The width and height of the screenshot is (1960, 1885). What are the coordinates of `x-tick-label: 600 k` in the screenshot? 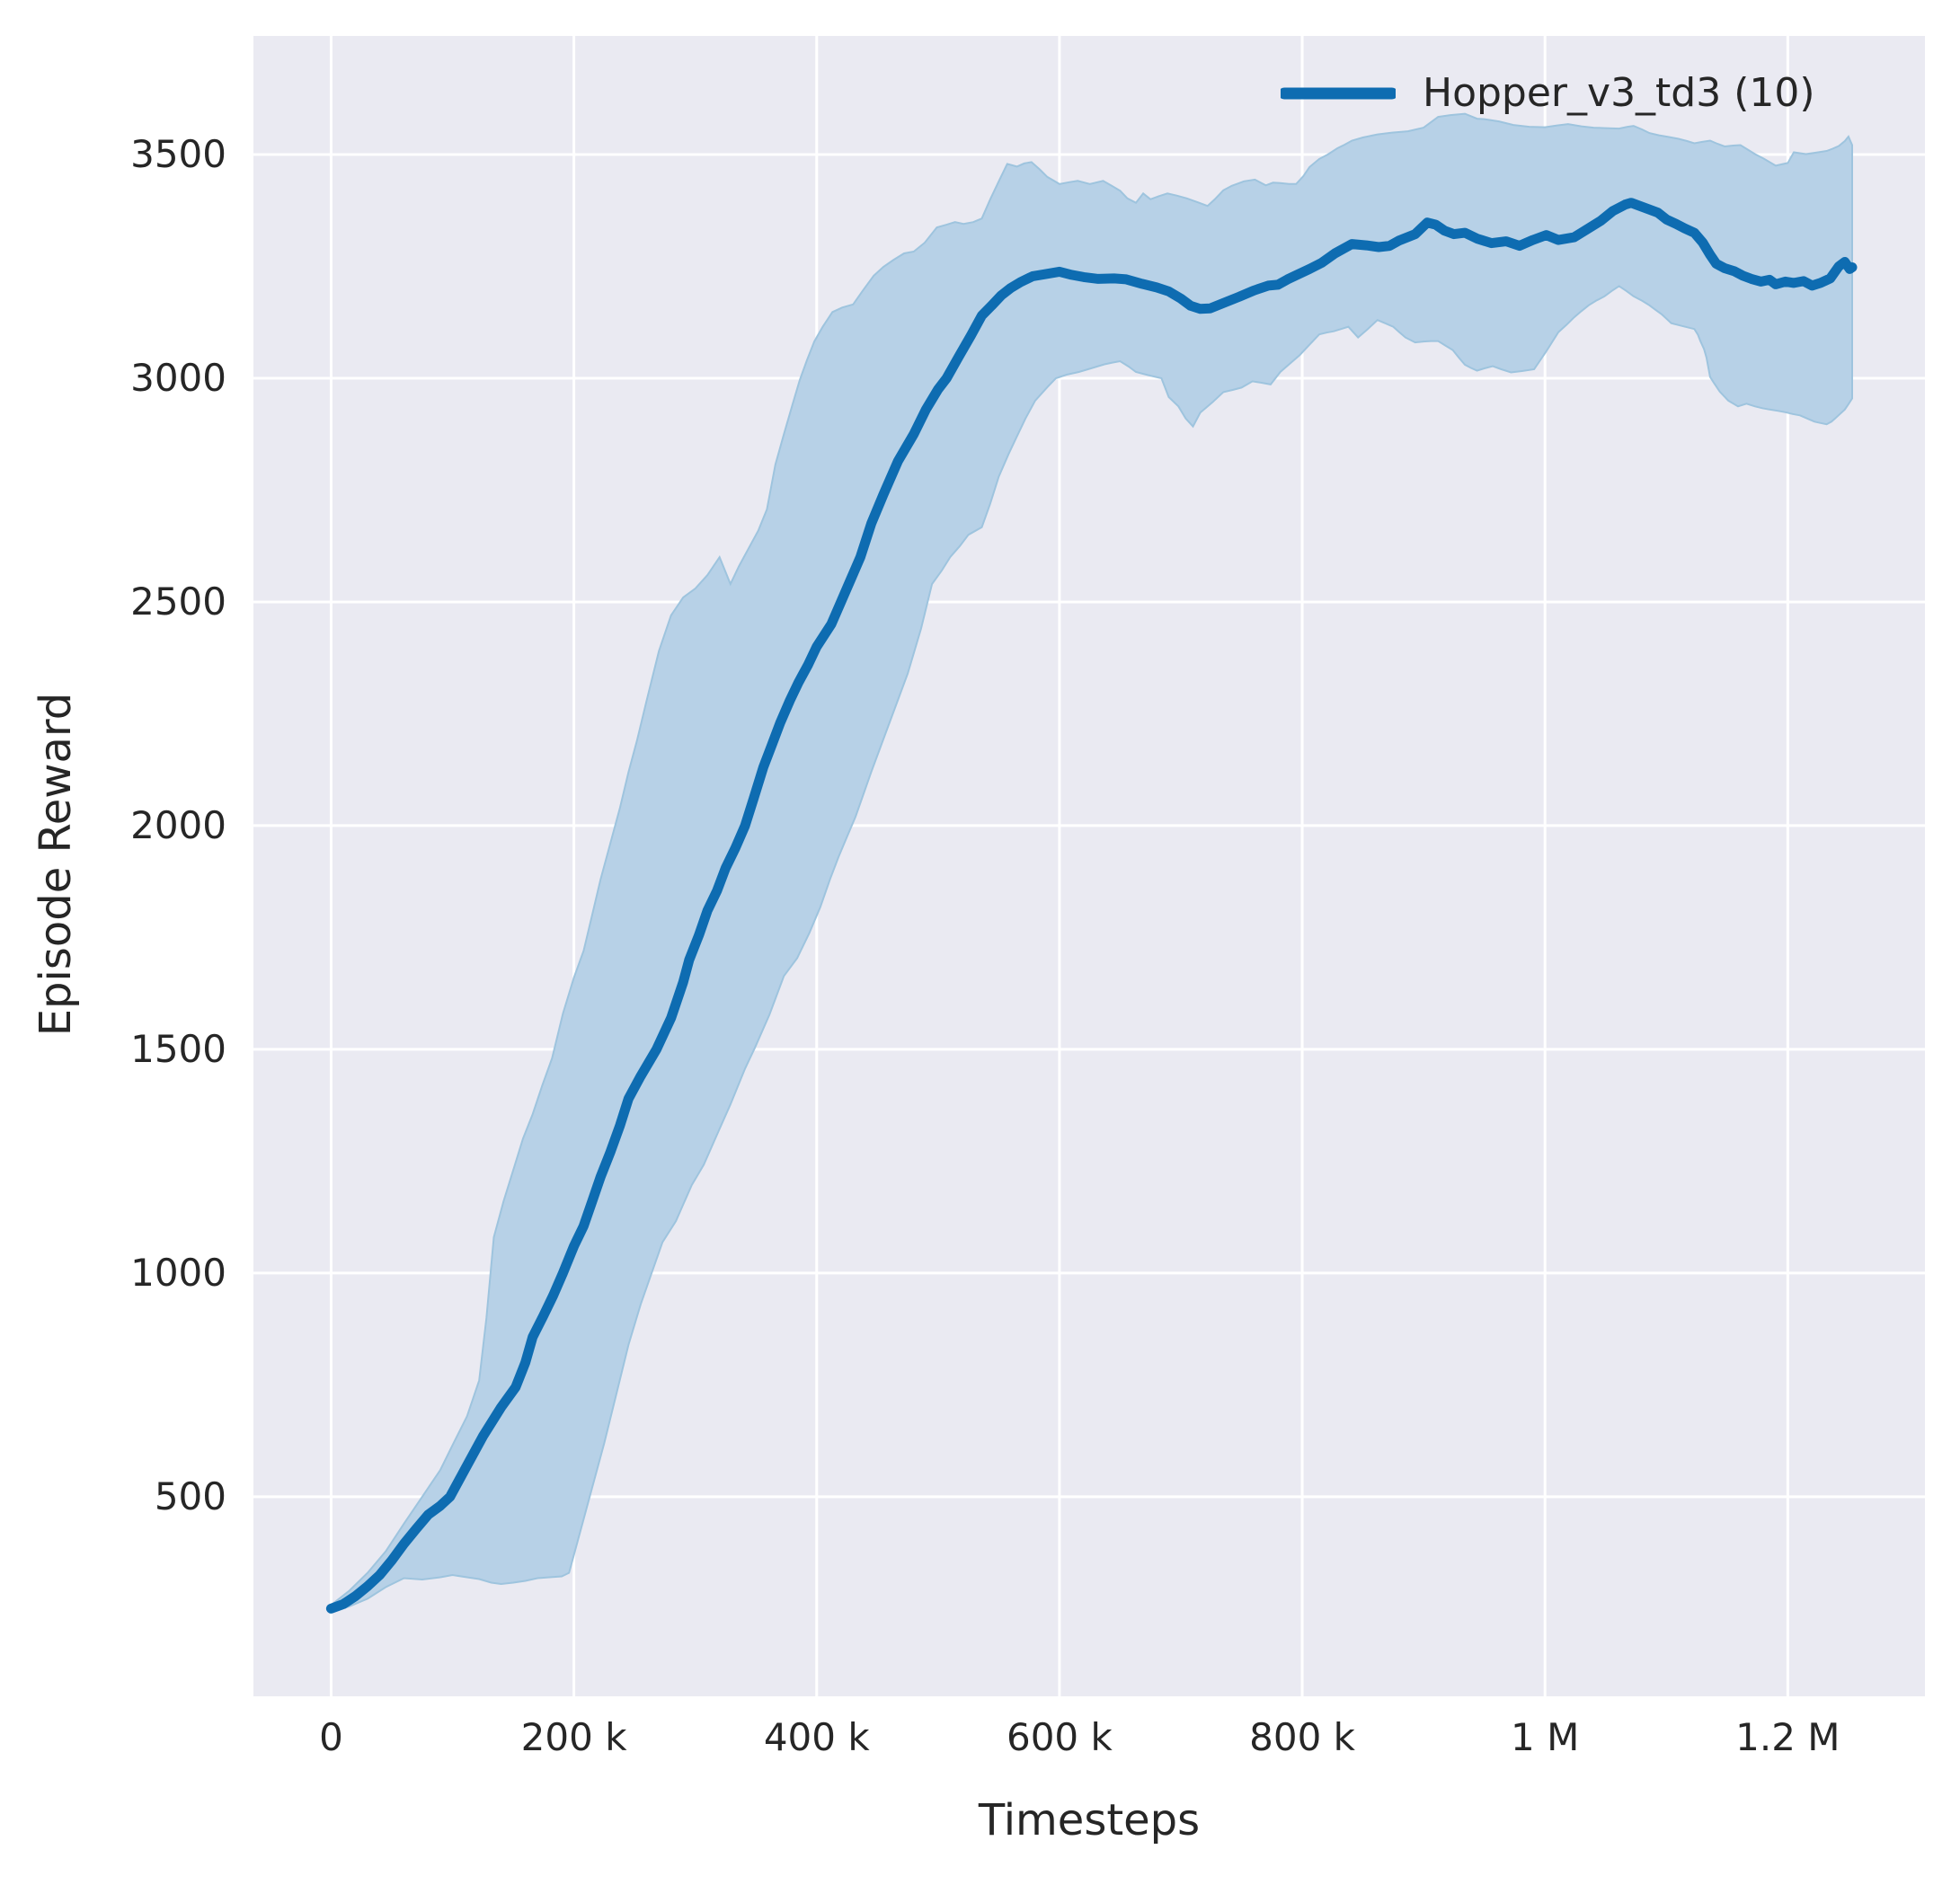 It's located at (1059, 1737).